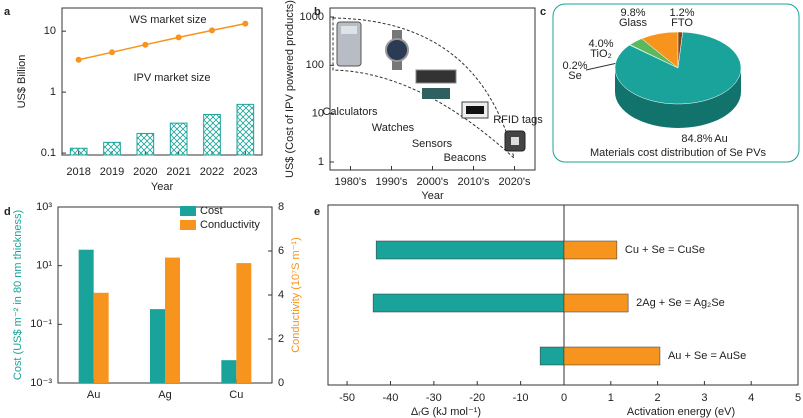 This screenshot has width=803, height=418. What do you see at coordinates (230, 225) in the screenshot?
I see `legend-label: Conductivity` at bounding box center [230, 225].